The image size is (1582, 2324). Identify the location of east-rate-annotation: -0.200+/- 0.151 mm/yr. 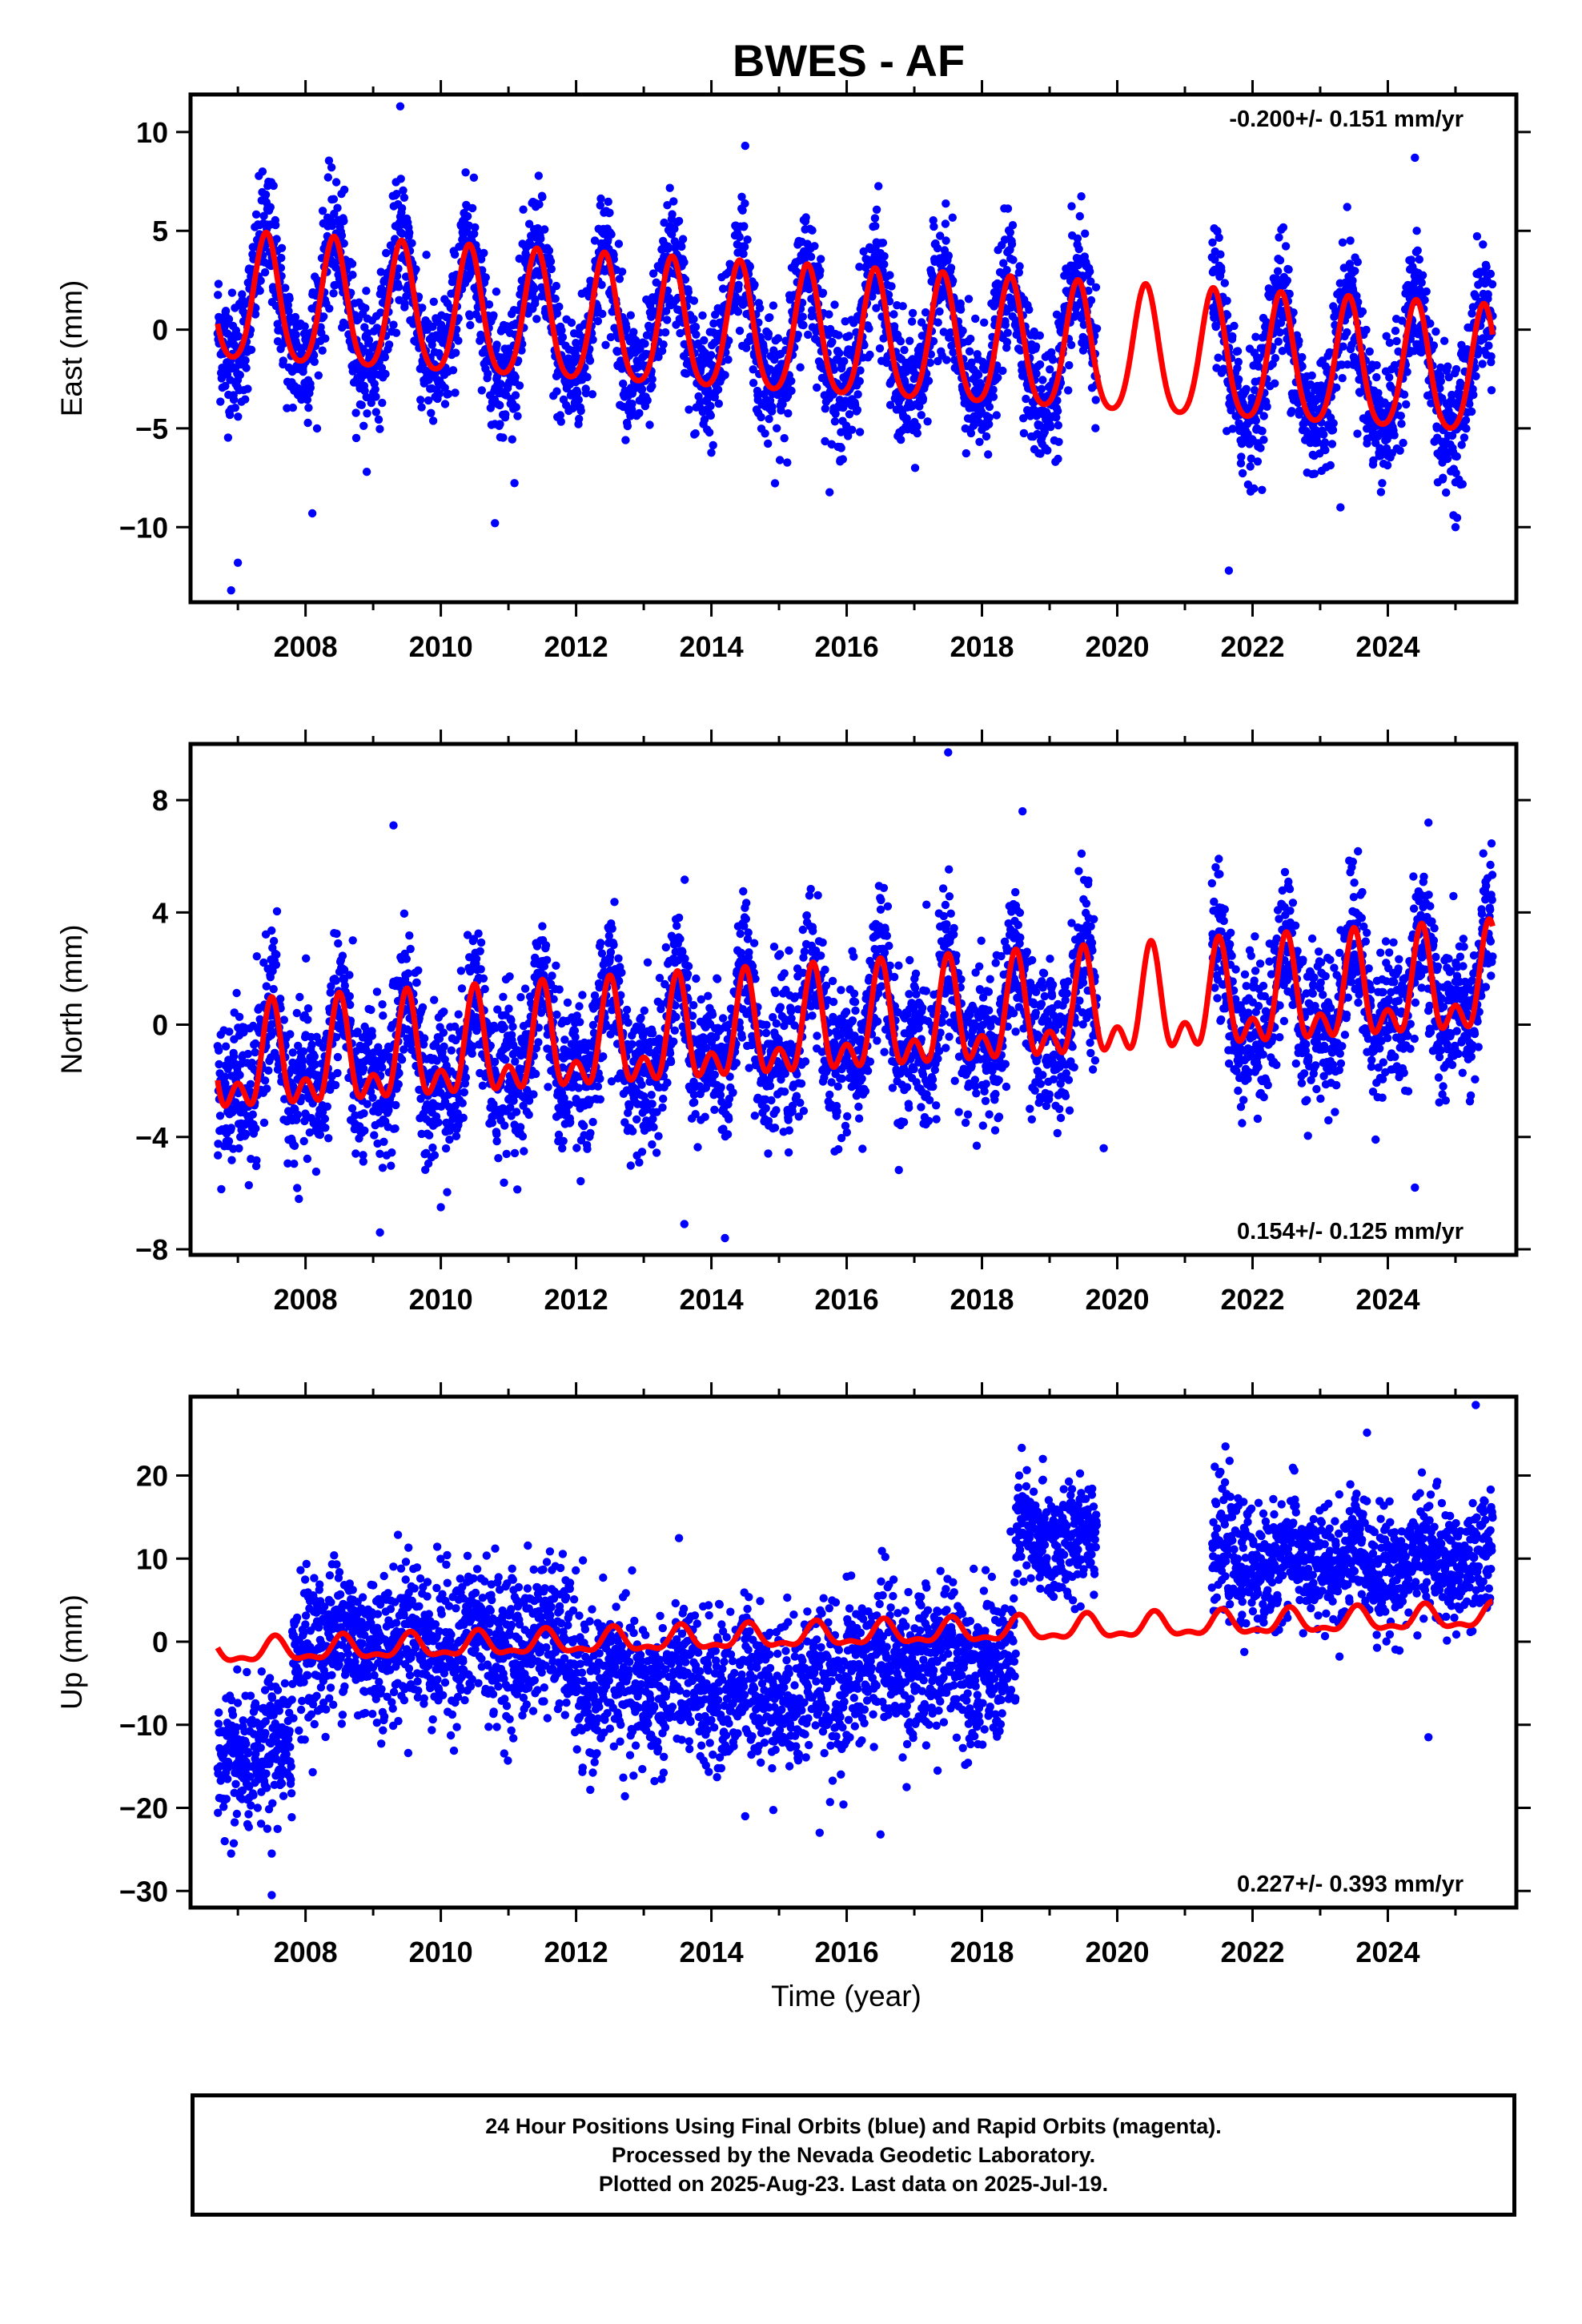
(1346, 119).